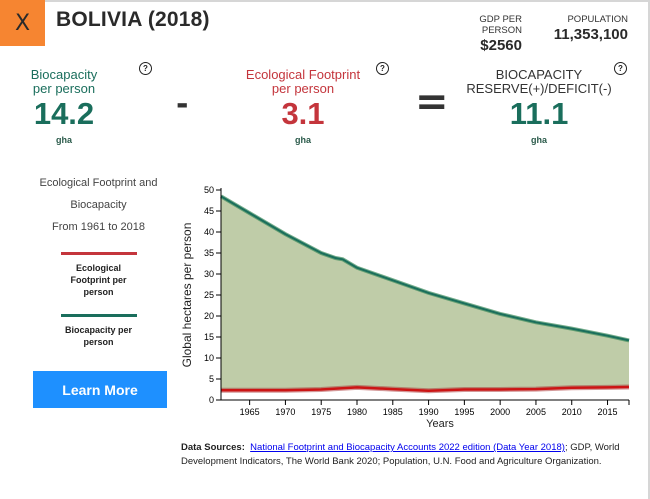  I want to click on x-tick-label-1980: 1980, so click(357, 412).